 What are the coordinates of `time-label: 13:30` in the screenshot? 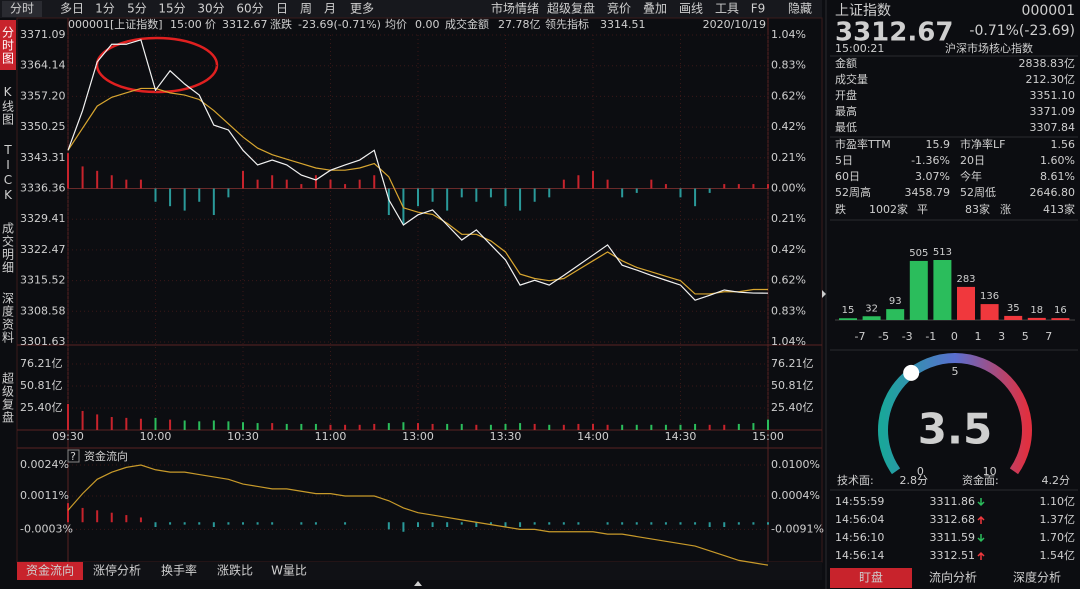 It's located at (506, 436).